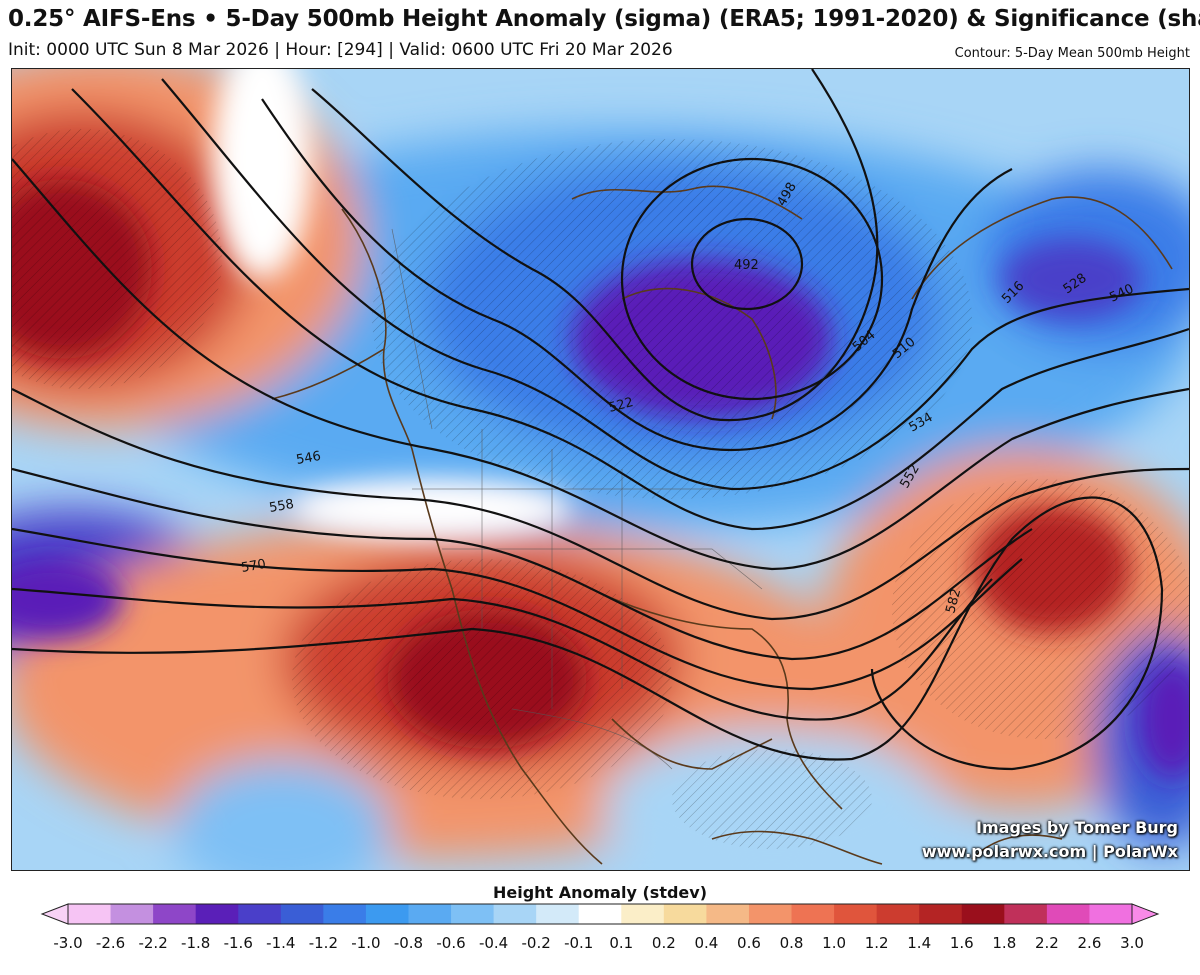 Image resolution: width=1200 pixels, height=975 pixels. I want to click on colorbar-max-extension, so click(1145, 914).